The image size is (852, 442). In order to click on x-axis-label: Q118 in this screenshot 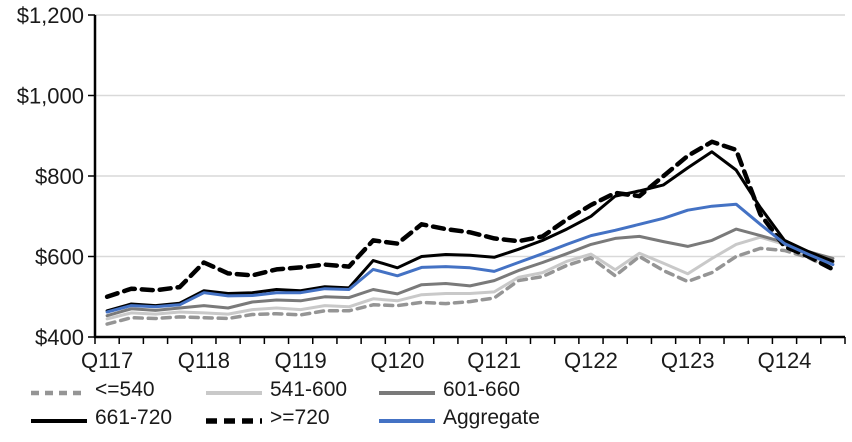, I will do `click(204, 360)`.